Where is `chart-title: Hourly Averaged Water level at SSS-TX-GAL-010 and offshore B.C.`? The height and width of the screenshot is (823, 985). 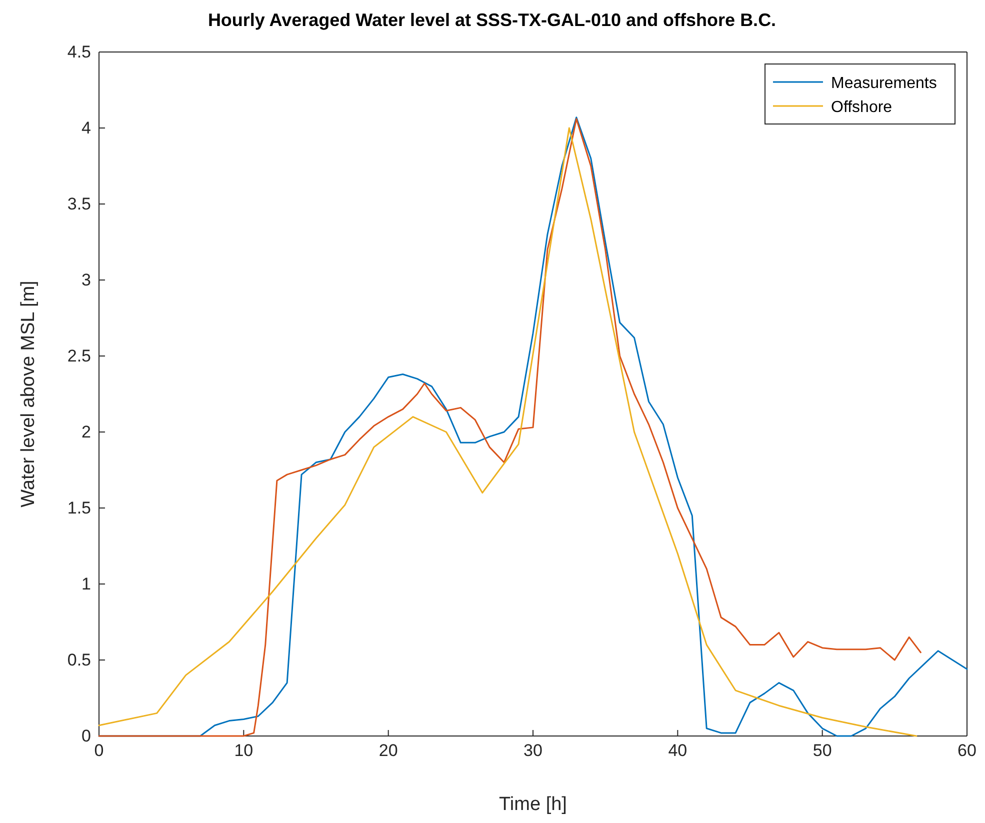
chart-title: Hourly Averaged Water level at SSS-TX-GAL-010 and offshore B.C. is located at coordinates (492, 20).